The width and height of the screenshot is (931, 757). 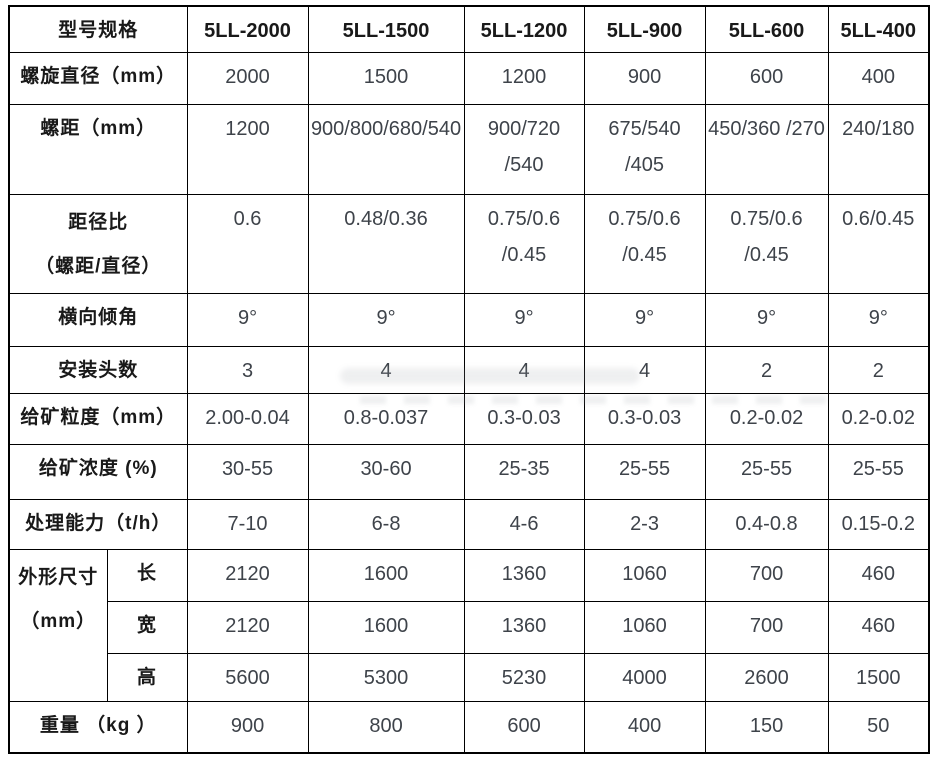 I want to click on value-cell: 150, so click(x=766, y=727).